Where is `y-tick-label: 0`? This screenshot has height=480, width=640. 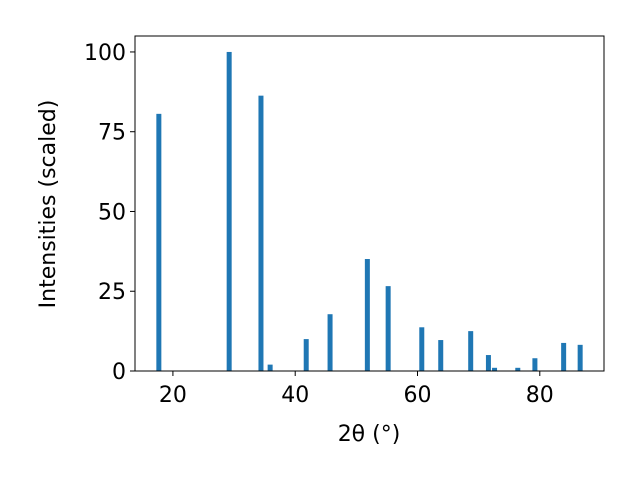
y-tick-label: 0 is located at coordinates (119, 372).